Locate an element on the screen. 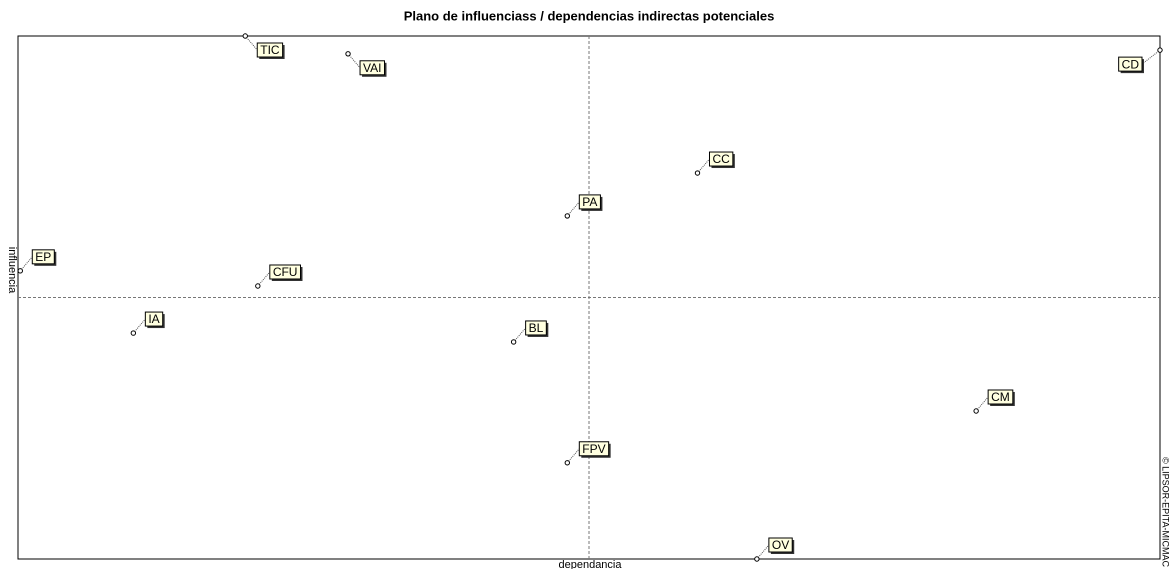 This screenshot has height=569, width=1170. point-label-text: CC is located at coordinates (721, 159).